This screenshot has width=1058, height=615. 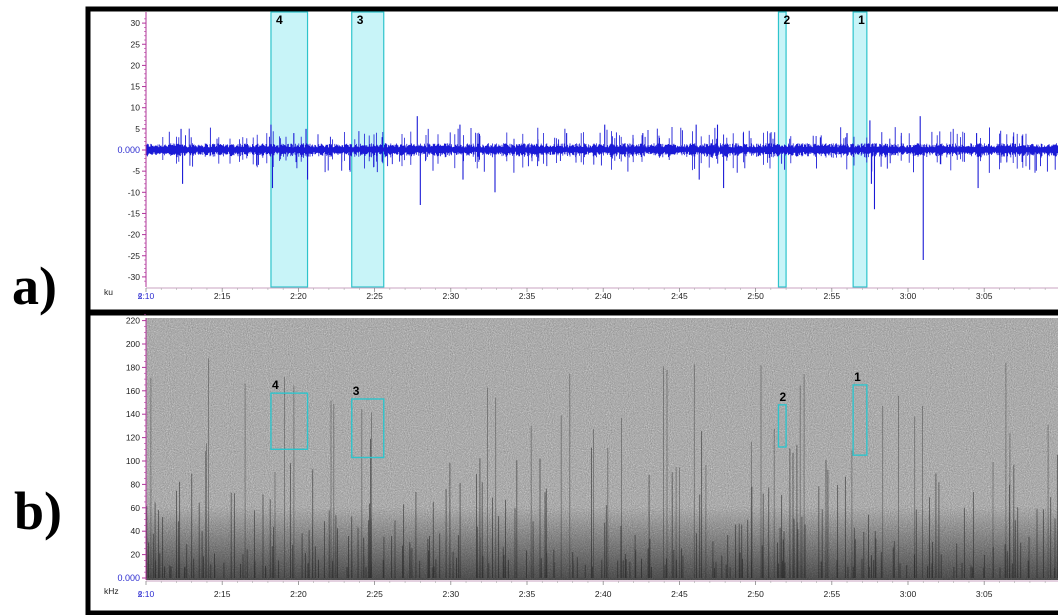 What do you see at coordinates (134, 192) in the screenshot?
I see `y-tick-label-a: -10` at bounding box center [134, 192].